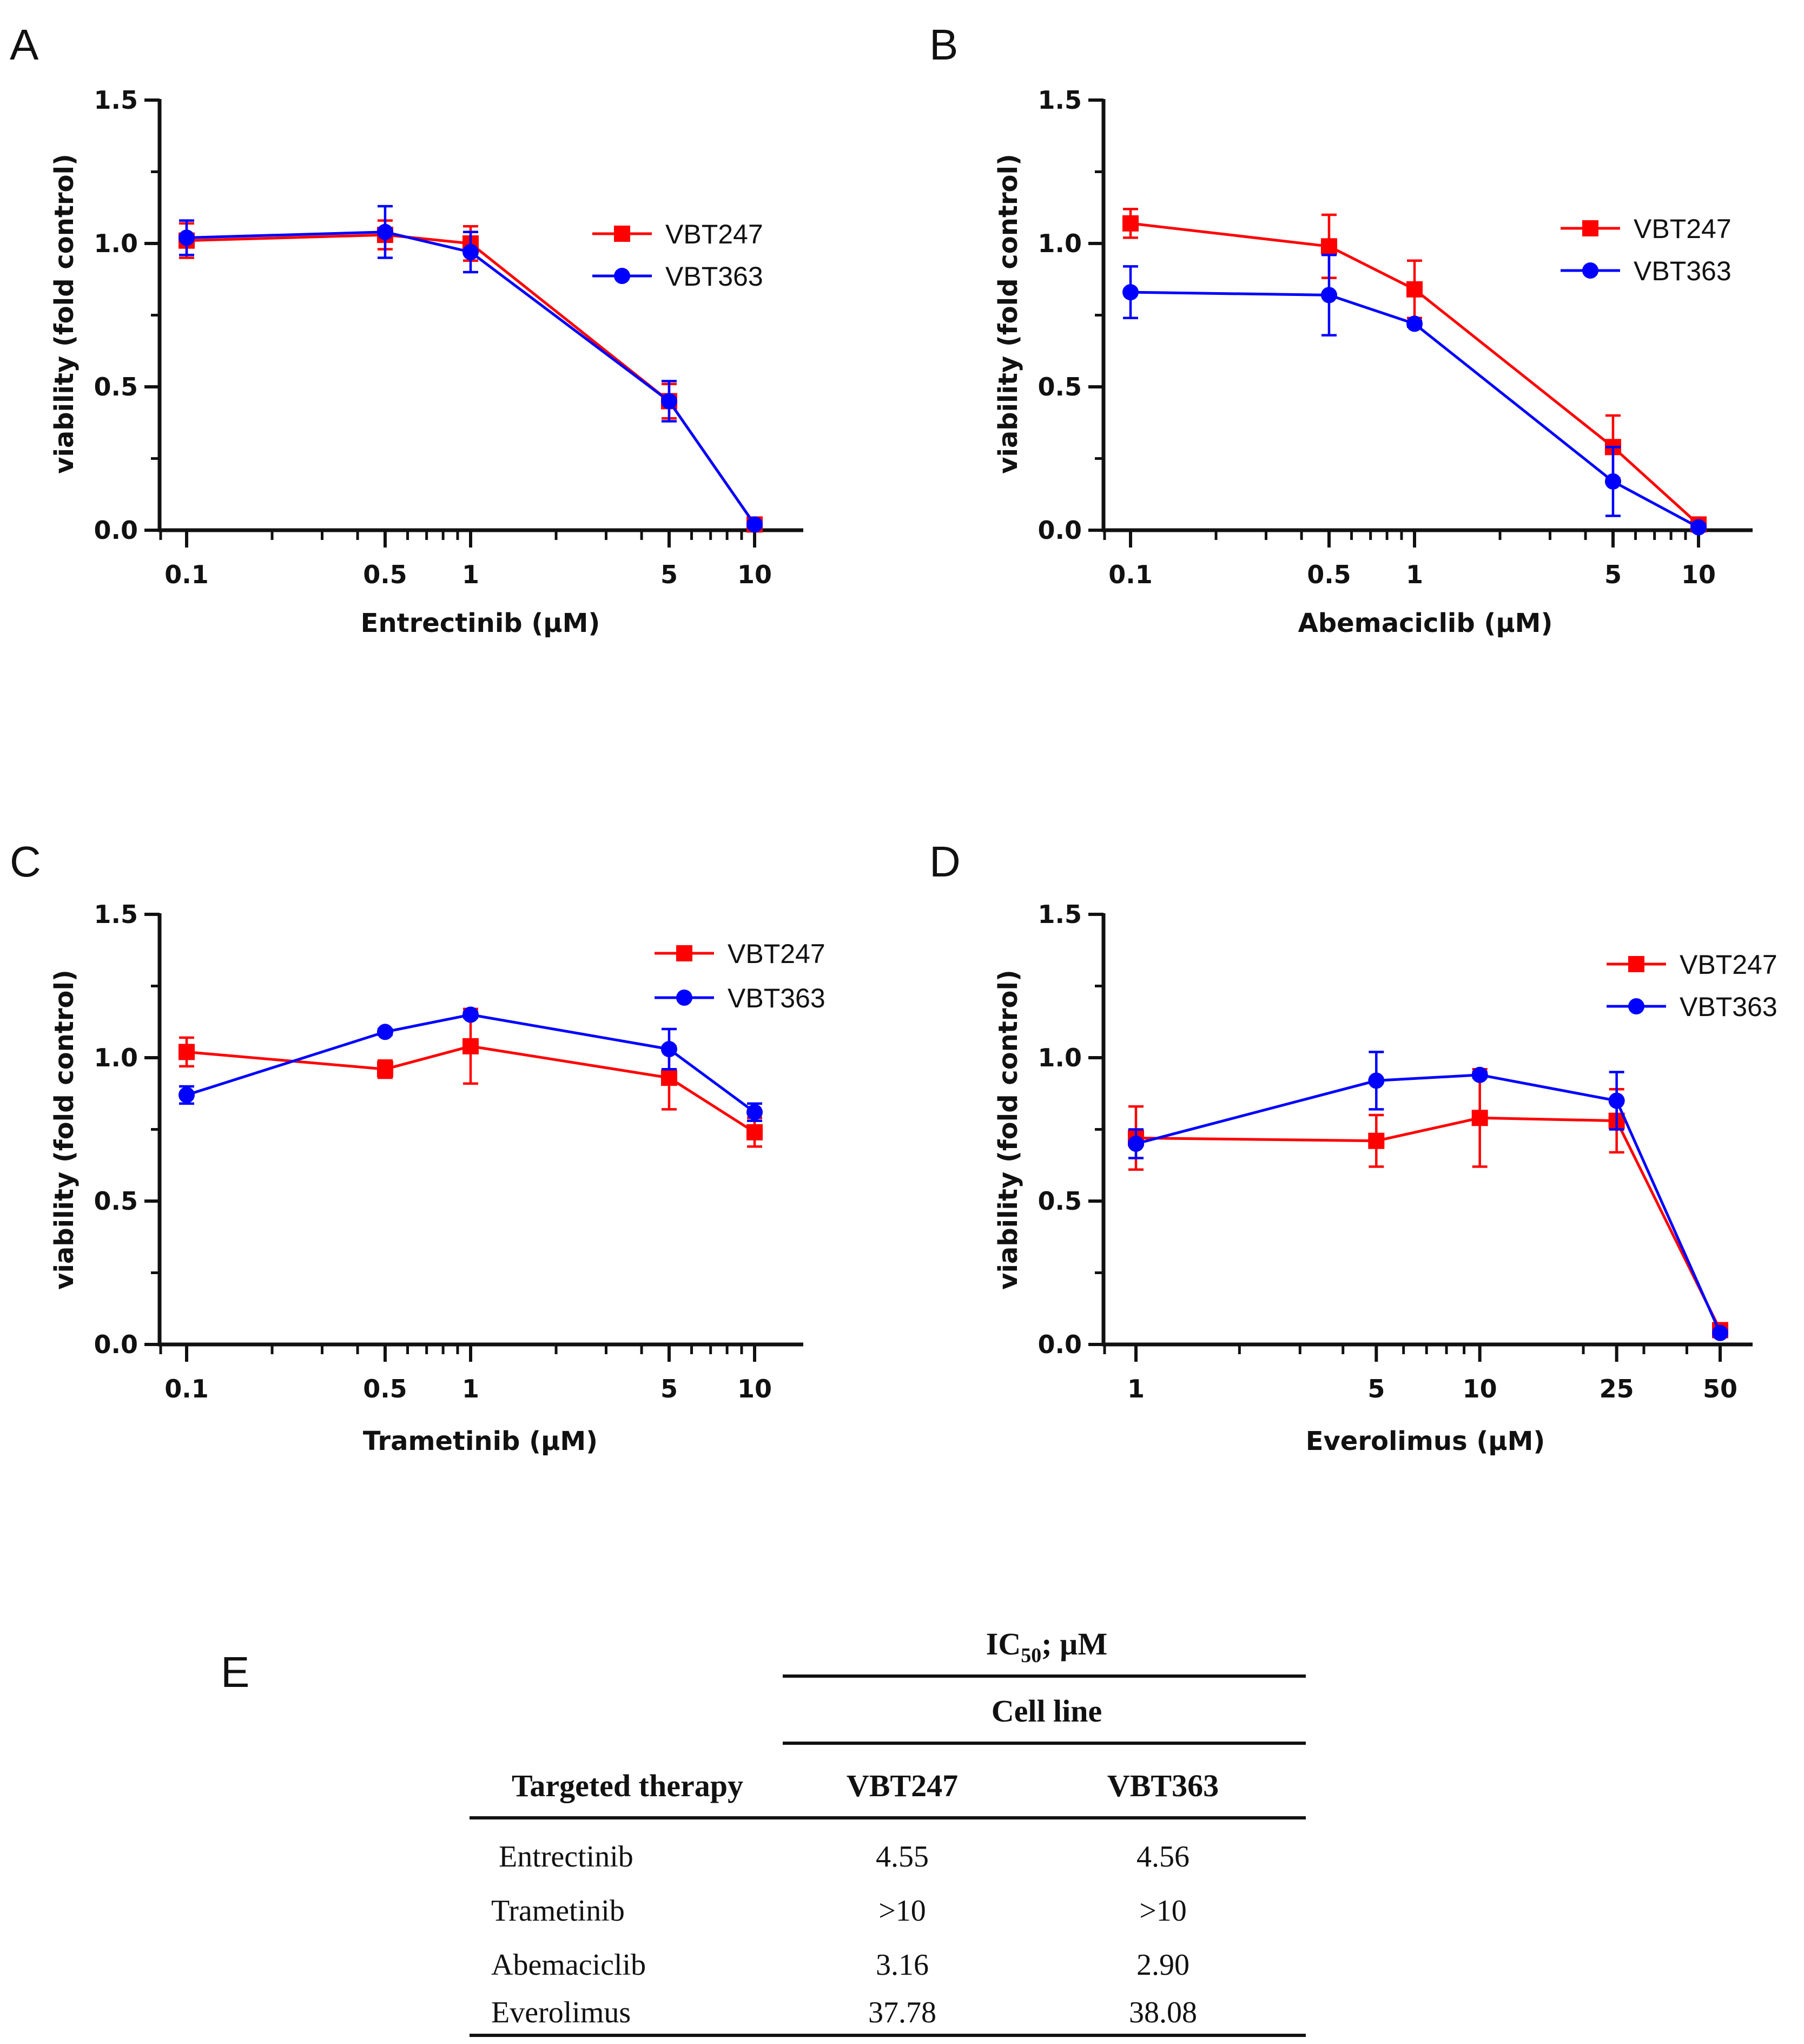 The width and height of the screenshot is (1804, 2044). I want to click on panel-b-x-tick-label: 0.1, so click(1131, 574).